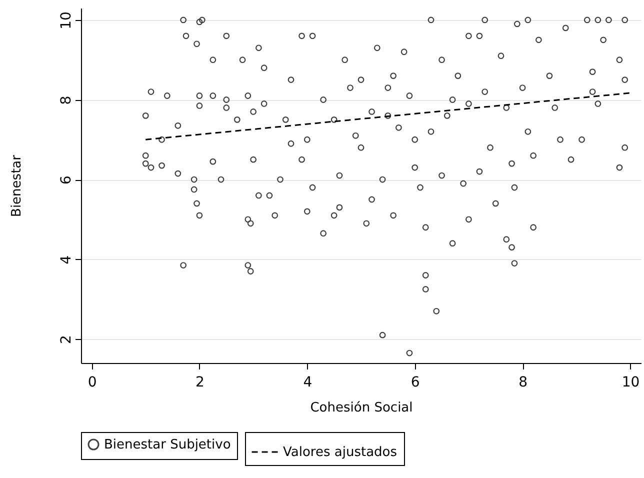 The image size is (644, 478). I want to click on y-tick-label: 2, so click(66, 339).